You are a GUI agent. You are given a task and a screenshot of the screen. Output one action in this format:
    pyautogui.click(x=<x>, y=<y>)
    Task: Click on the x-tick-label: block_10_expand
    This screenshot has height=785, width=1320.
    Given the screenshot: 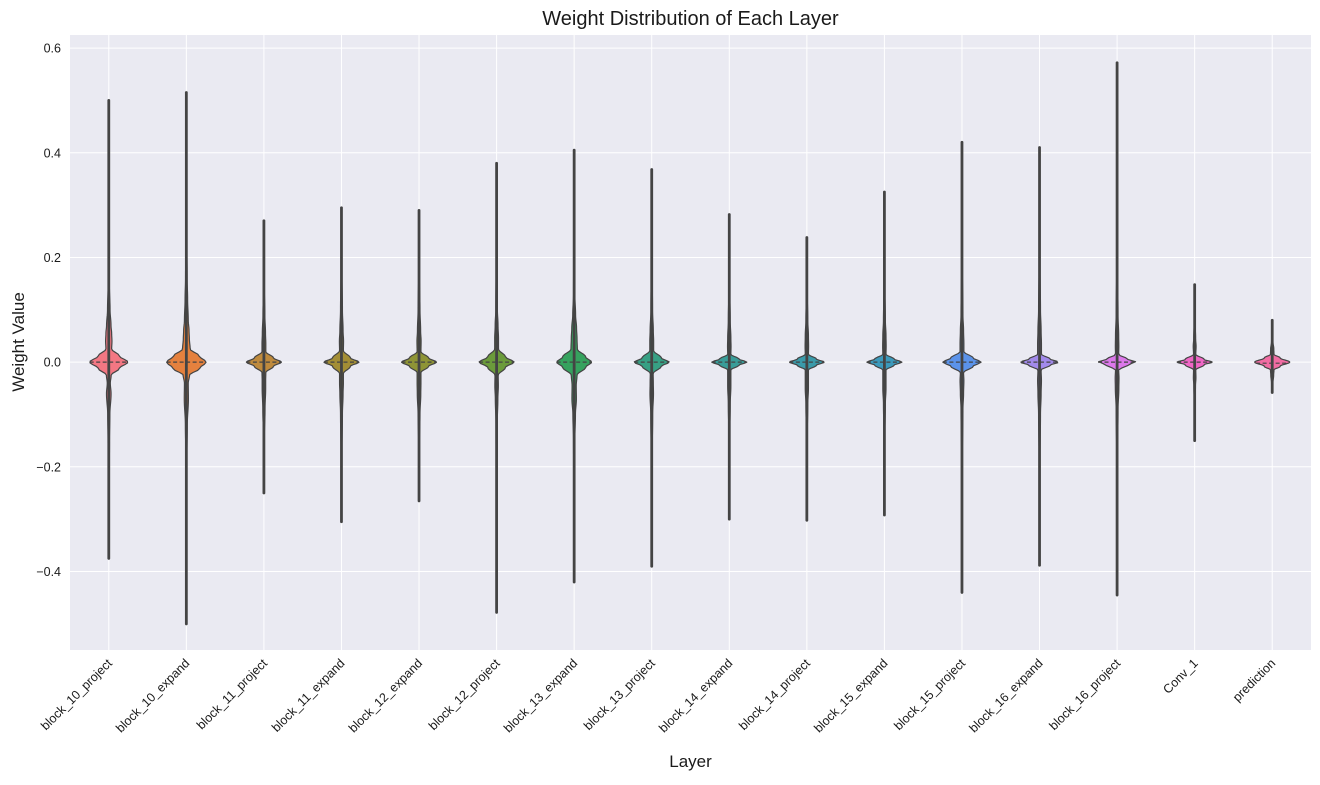 What is the action you would take?
    pyautogui.click(x=152, y=695)
    